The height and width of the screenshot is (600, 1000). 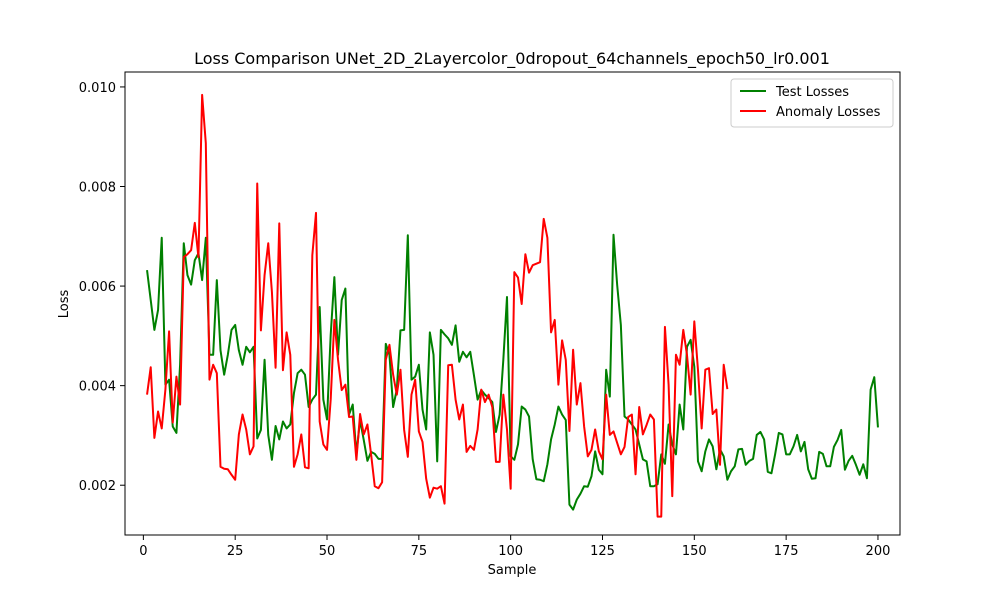 What do you see at coordinates (327, 551) in the screenshot?
I see `x-tick-label: 50` at bounding box center [327, 551].